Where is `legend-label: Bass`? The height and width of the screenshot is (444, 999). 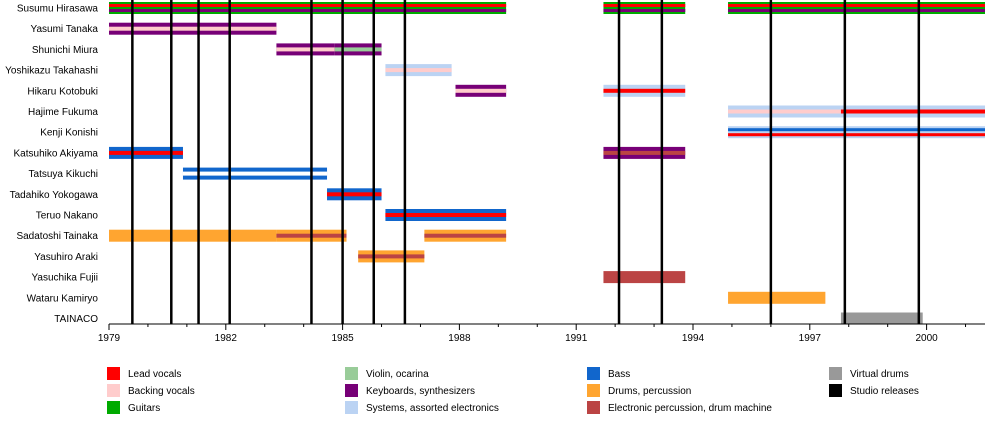 legend-label: Bass is located at coordinates (619, 374).